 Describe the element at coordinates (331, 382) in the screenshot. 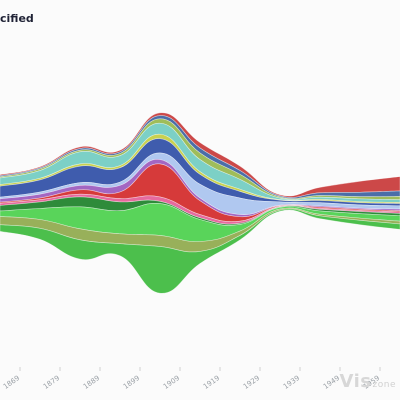

I see `x-tick-label: 1949` at that location.